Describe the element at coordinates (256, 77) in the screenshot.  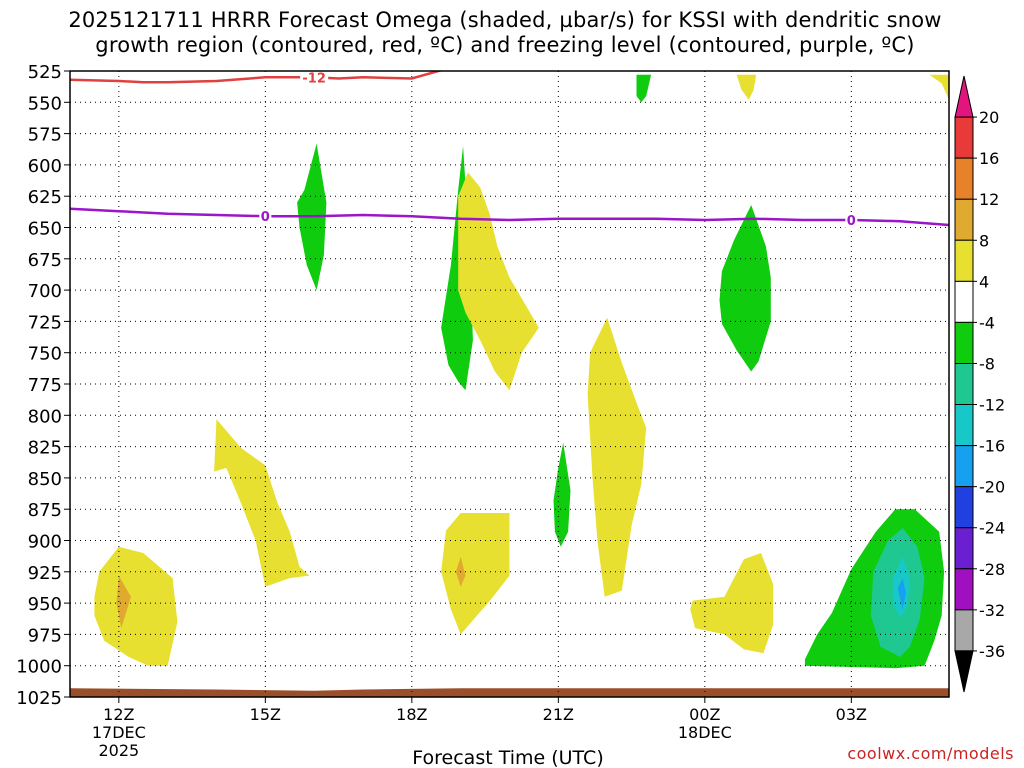
I see `dgz-contour` at that location.